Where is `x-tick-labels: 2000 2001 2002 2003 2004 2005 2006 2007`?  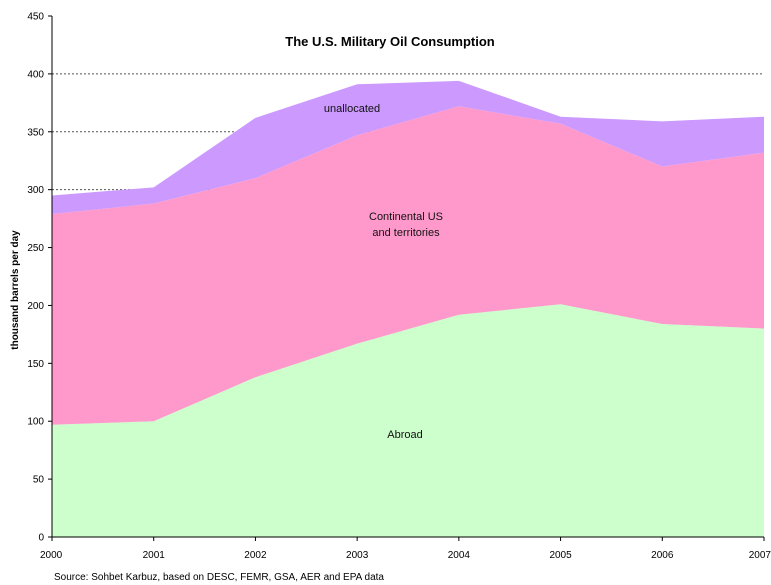
x-tick-labels: 2000 2001 2002 2003 2004 2005 2006 2007 is located at coordinates (405, 555).